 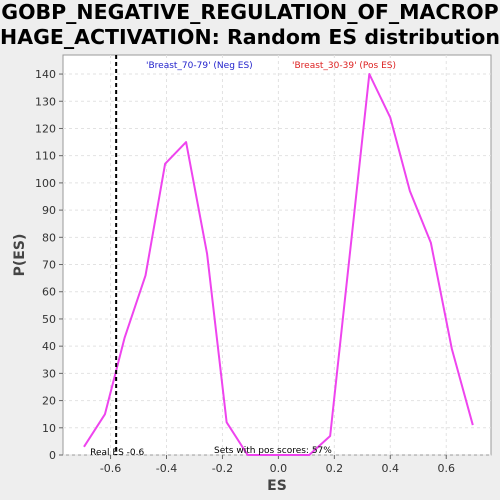 I want to click on y-tick-label: 80, so click(x=49, y=237).